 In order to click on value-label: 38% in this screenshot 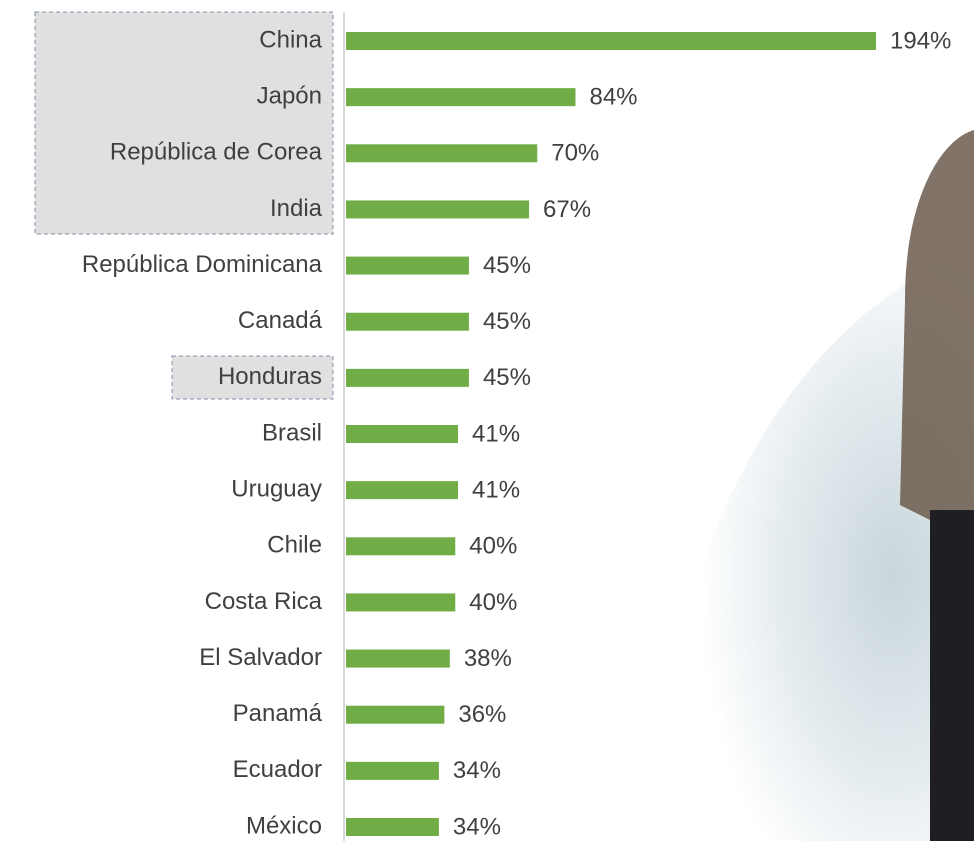, I will do `click(488, 658)`.